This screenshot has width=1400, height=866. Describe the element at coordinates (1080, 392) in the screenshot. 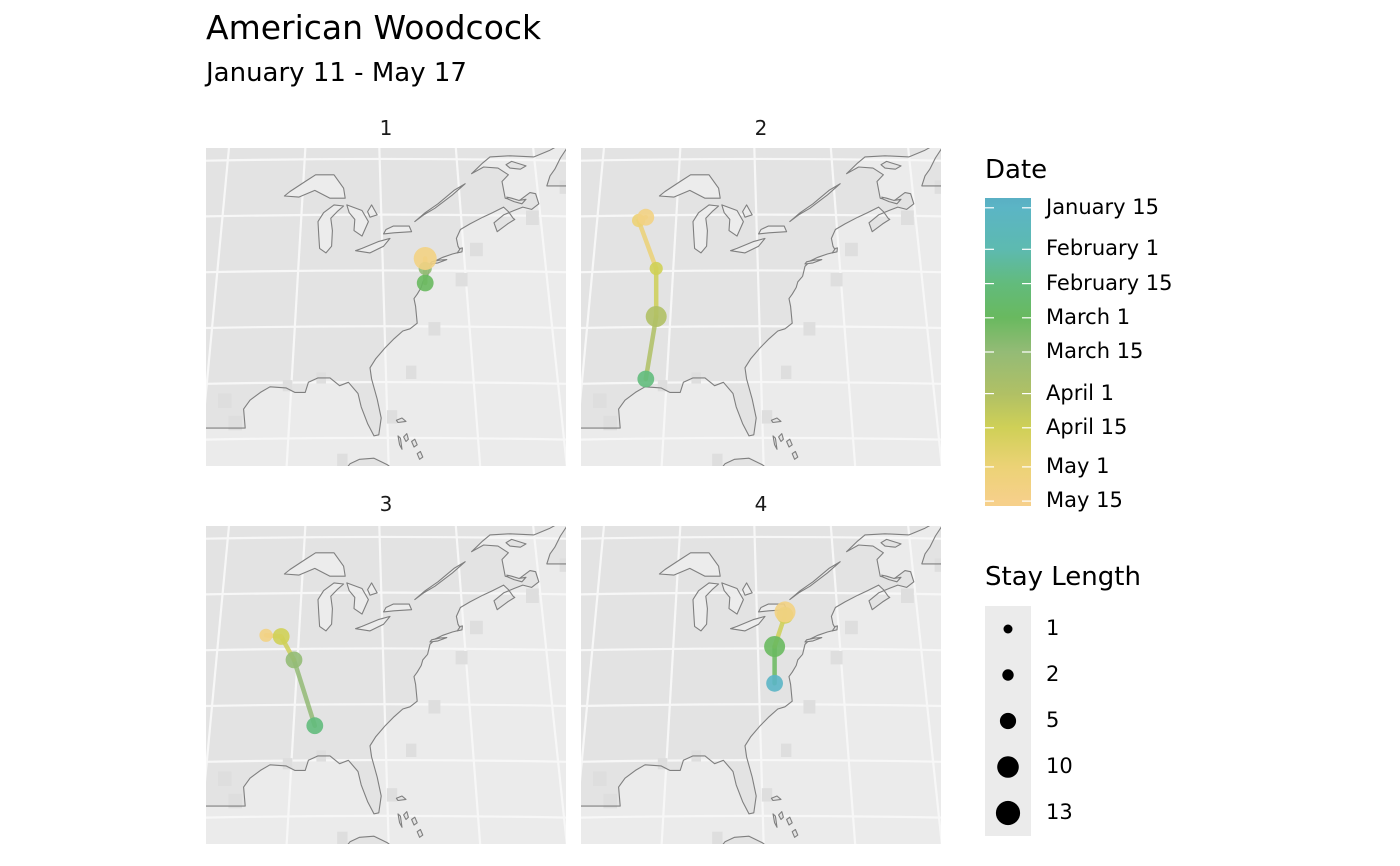

I see `date-legend-label: April 1` at that location.